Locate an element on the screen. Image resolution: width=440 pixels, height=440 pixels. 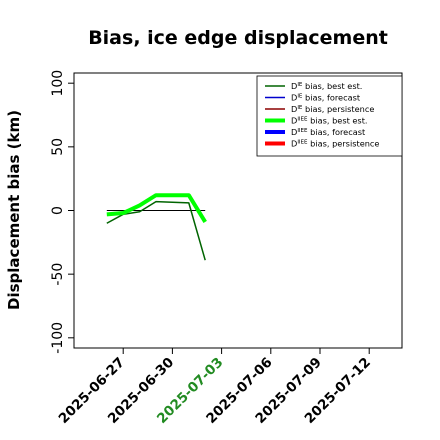
legend-label: DIE bias, persistence is located at coordinates (332, 109).